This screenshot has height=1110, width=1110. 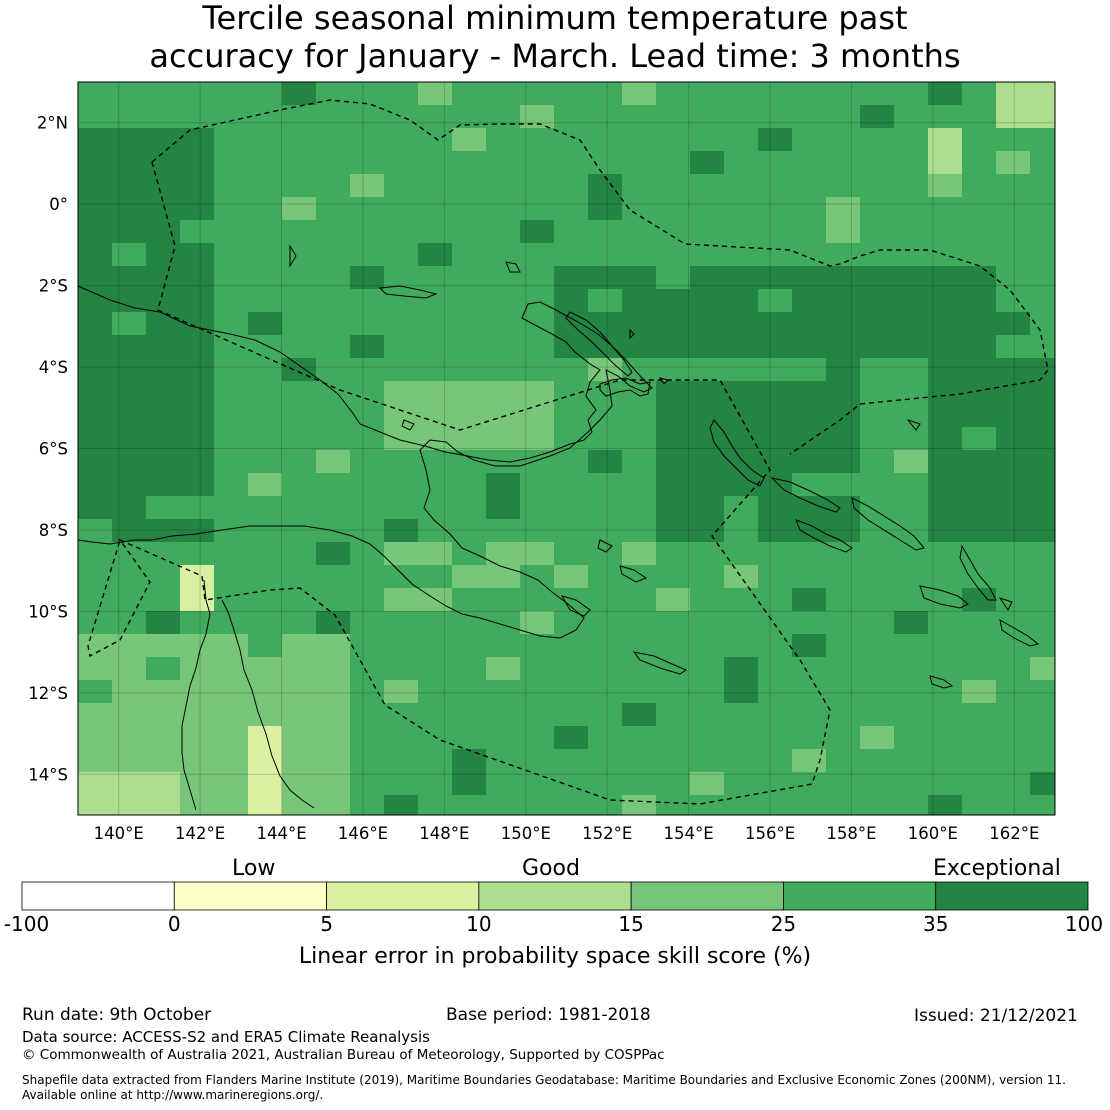 What do you see at coordinates (625, 387) in the screenshot?
I see `coastline-new-britain` at bounding box center [625, 387].